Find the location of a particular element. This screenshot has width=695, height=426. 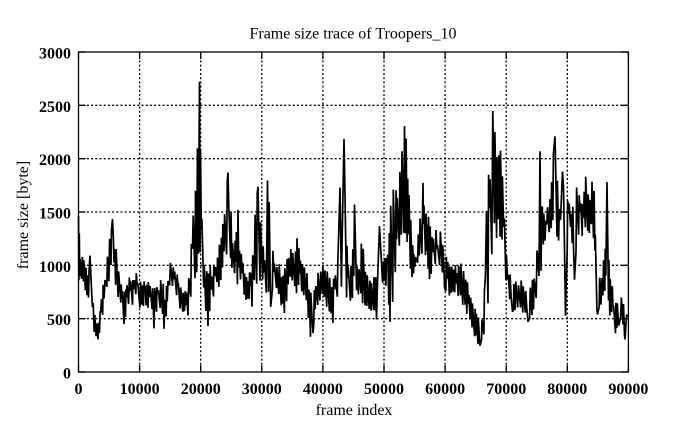

svg-text: 1500 is located at coordinates (55, 214).